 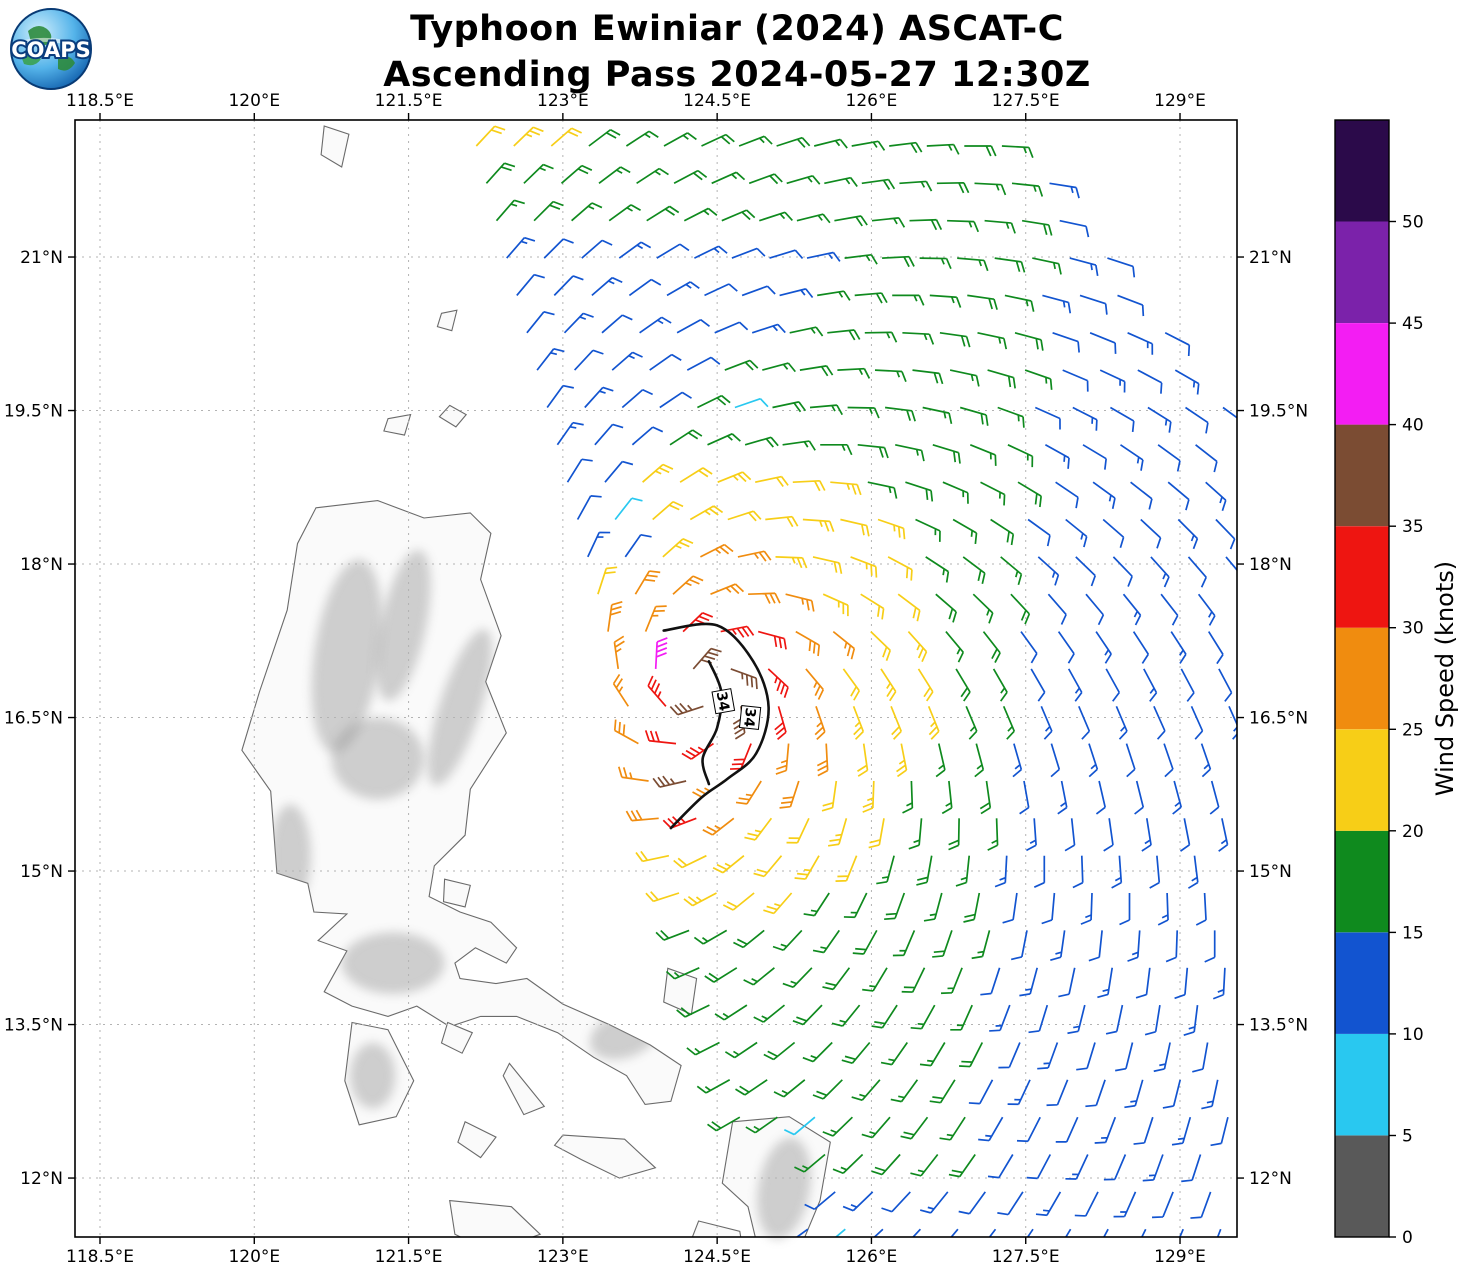 I want to click on x-tick-label-top: 127.5°E, so click(x=1026, y=101).